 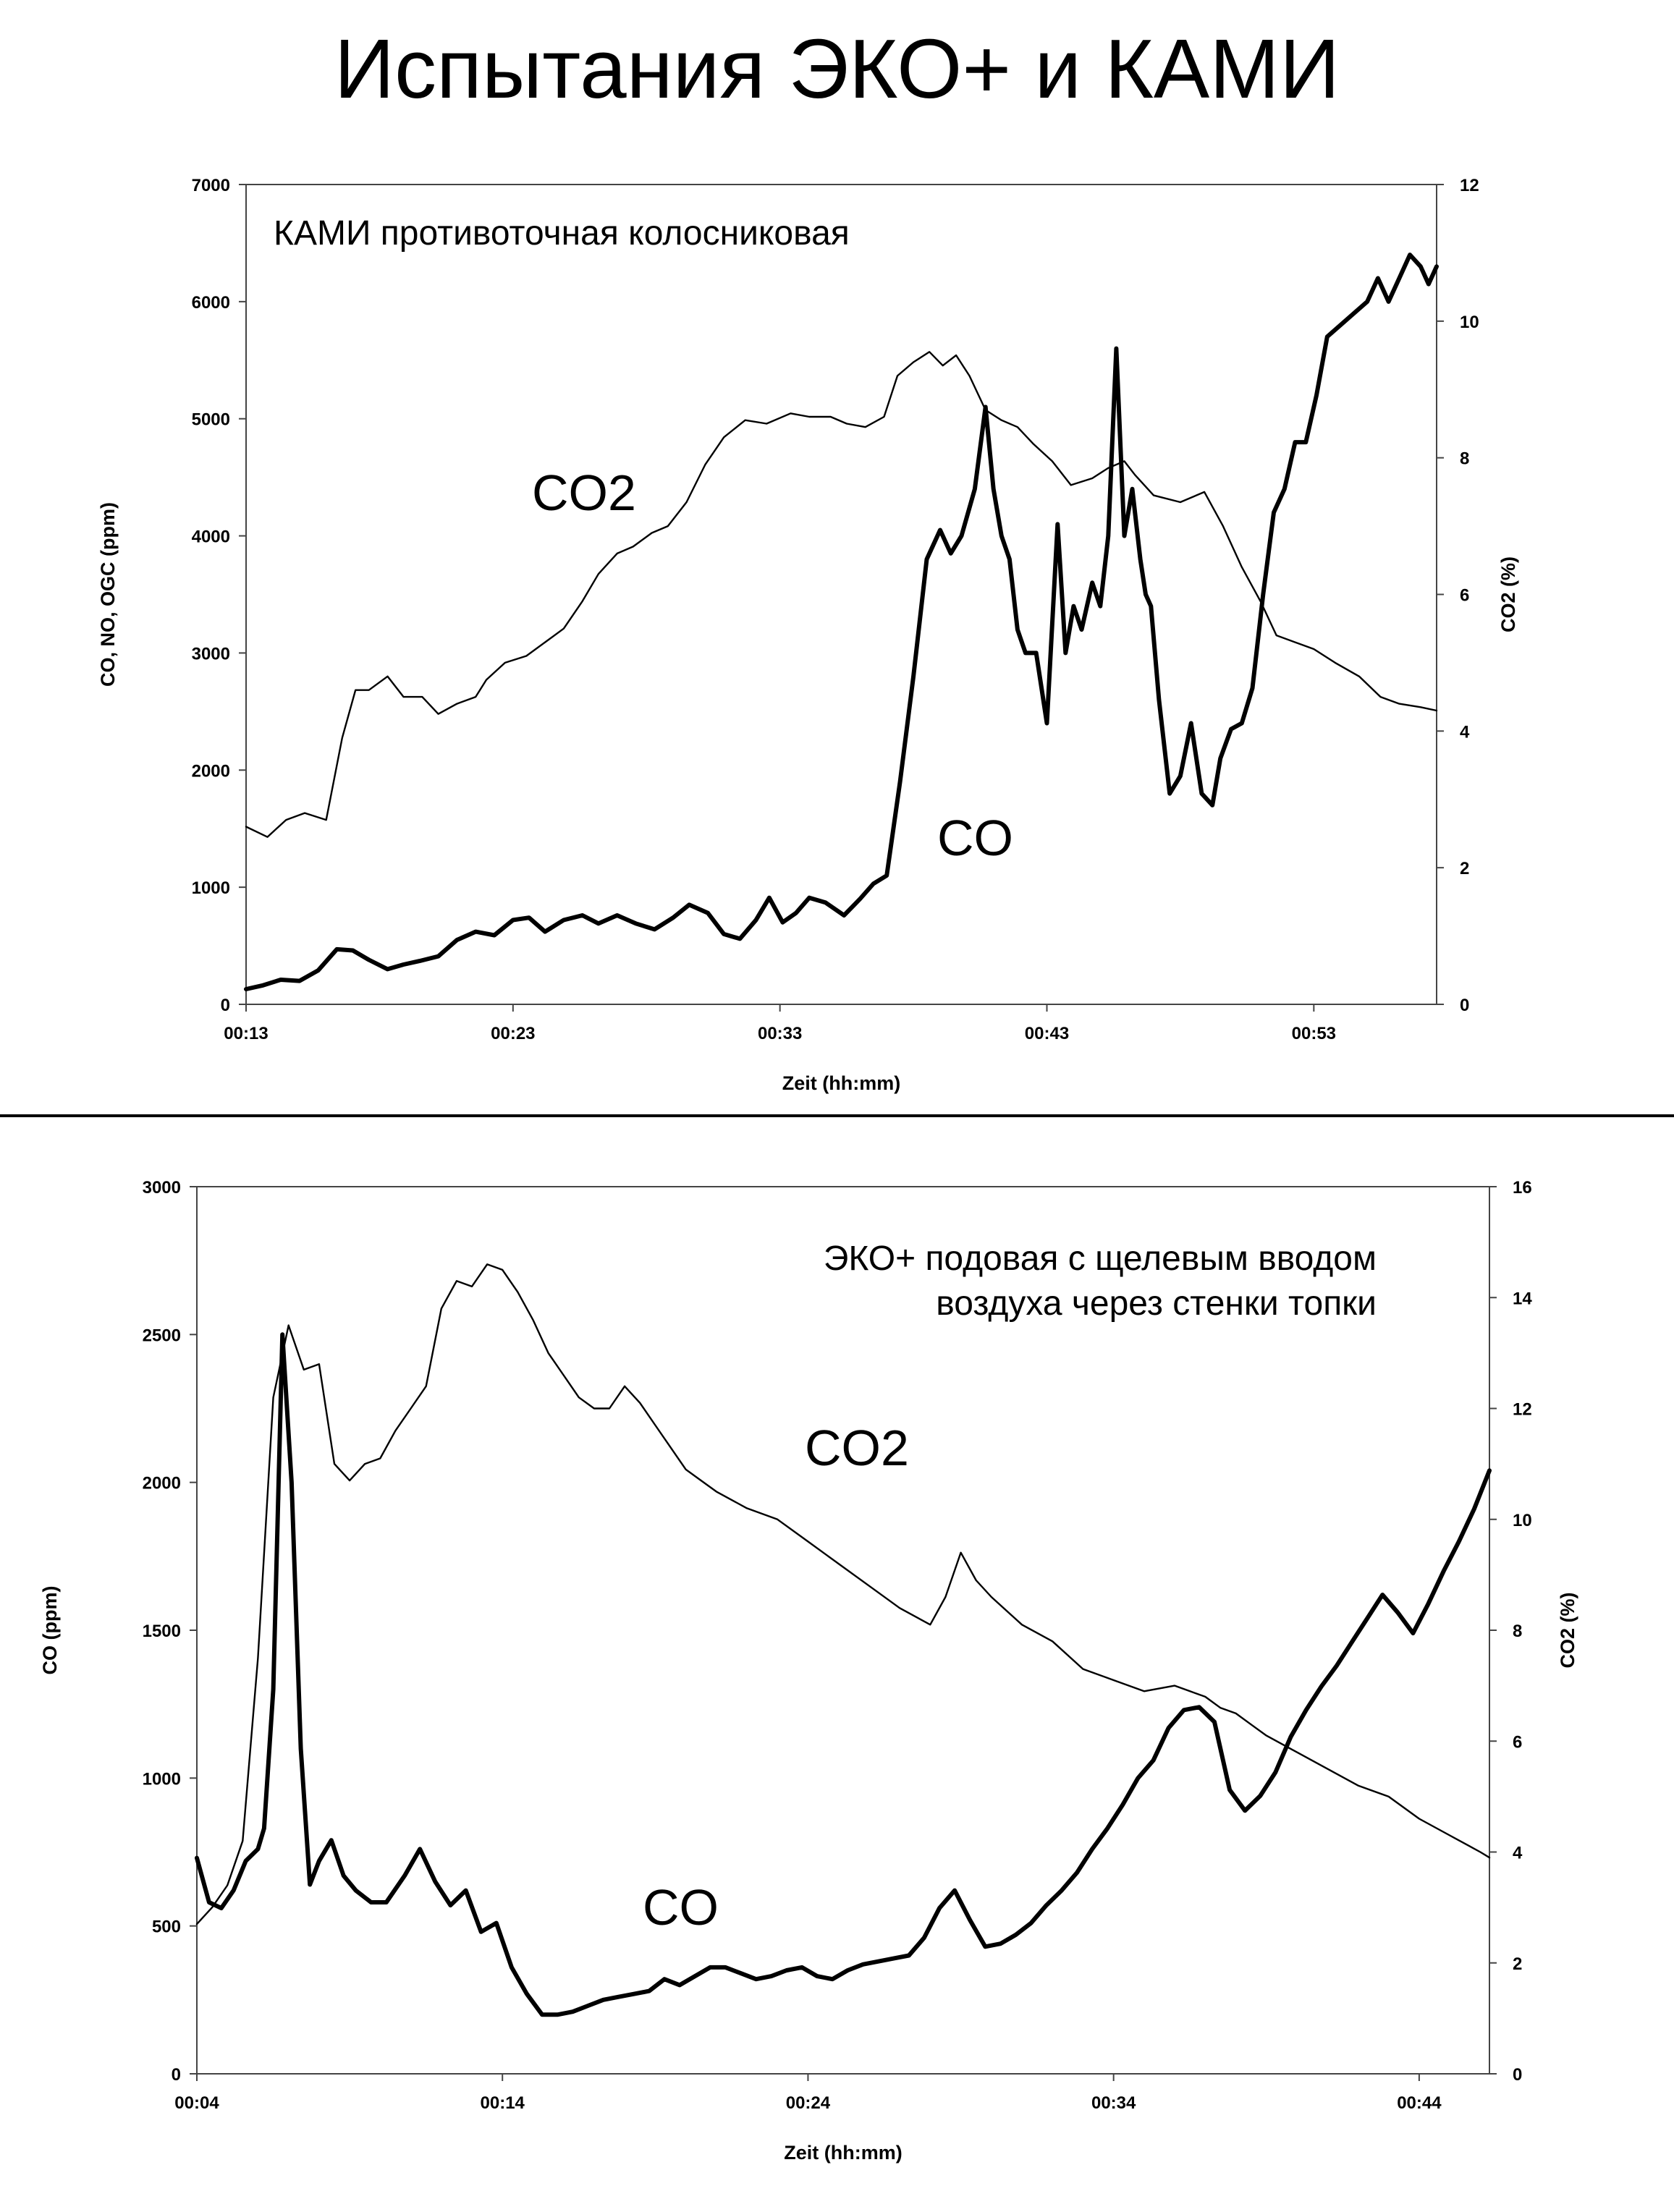 What do you see at coordinates (162, 1631) in the screenshot?
I see `y-left-tick-label: 1500` at bounding box center [162, 1631].